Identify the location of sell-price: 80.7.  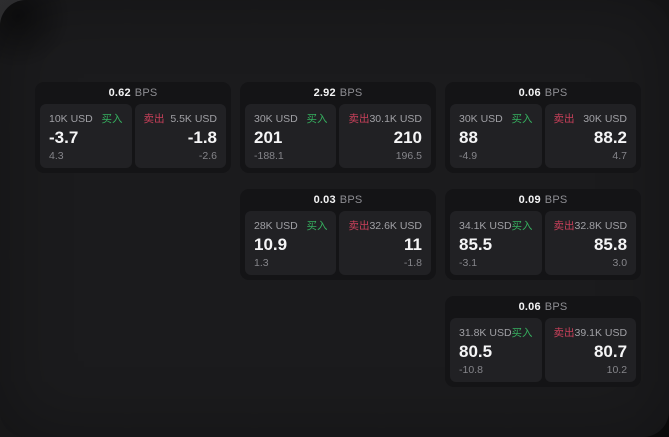
(610, 351).